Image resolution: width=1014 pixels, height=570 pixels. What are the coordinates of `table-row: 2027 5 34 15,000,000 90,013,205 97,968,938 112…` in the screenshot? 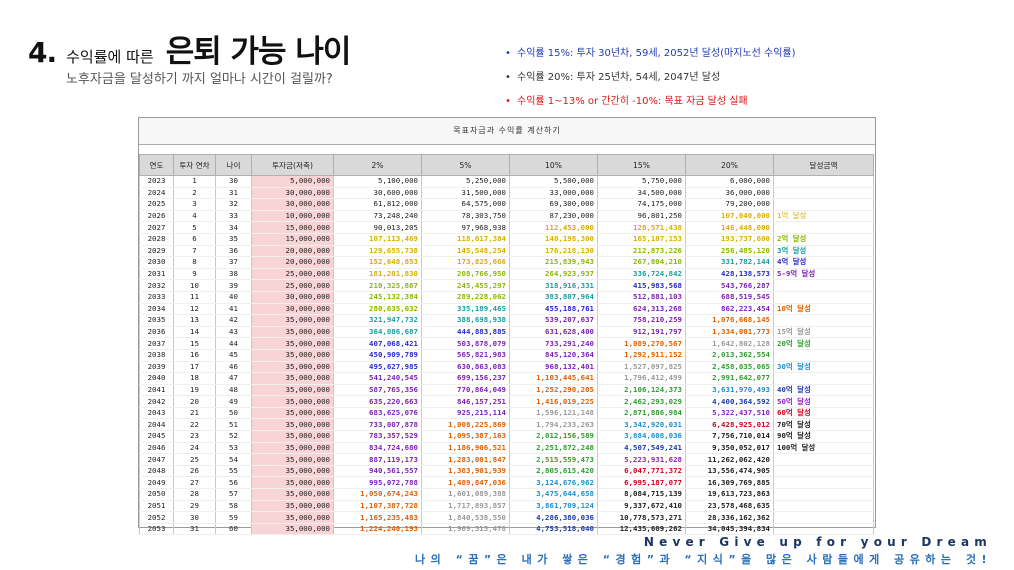 It's located at (506, 227).